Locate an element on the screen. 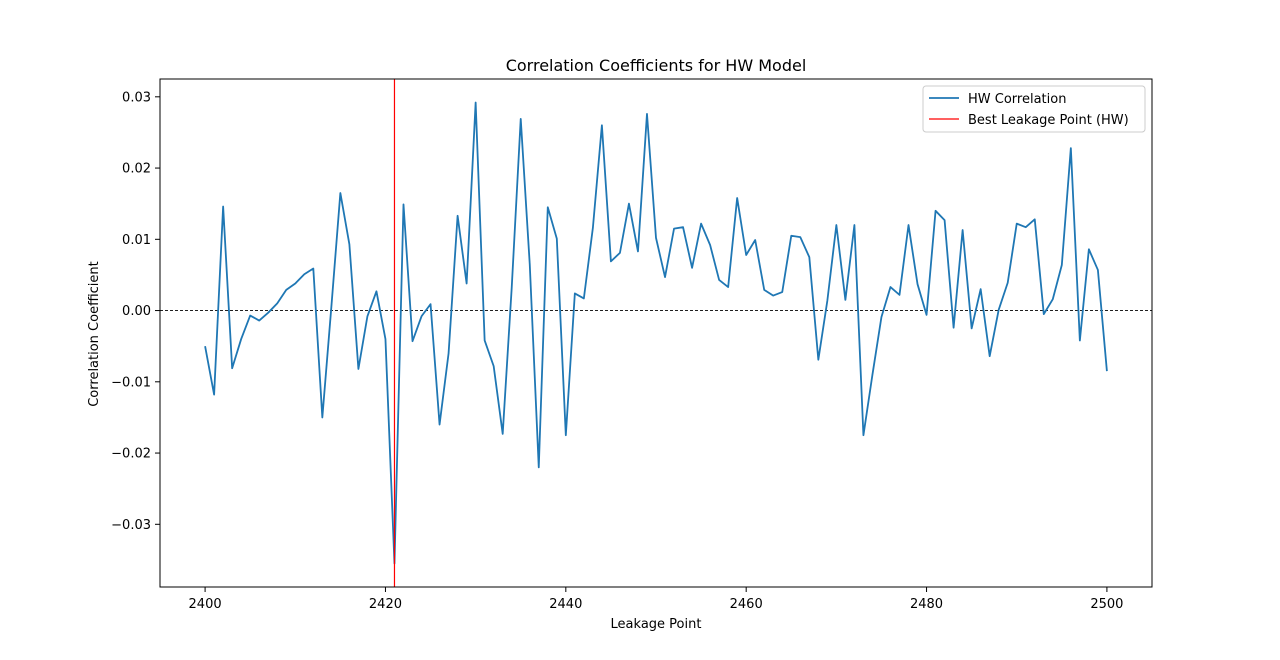 The image size is (1280, 660). legend: HW Correlation Best Leakage Point (HW) is located at coordinates (1034, 109).